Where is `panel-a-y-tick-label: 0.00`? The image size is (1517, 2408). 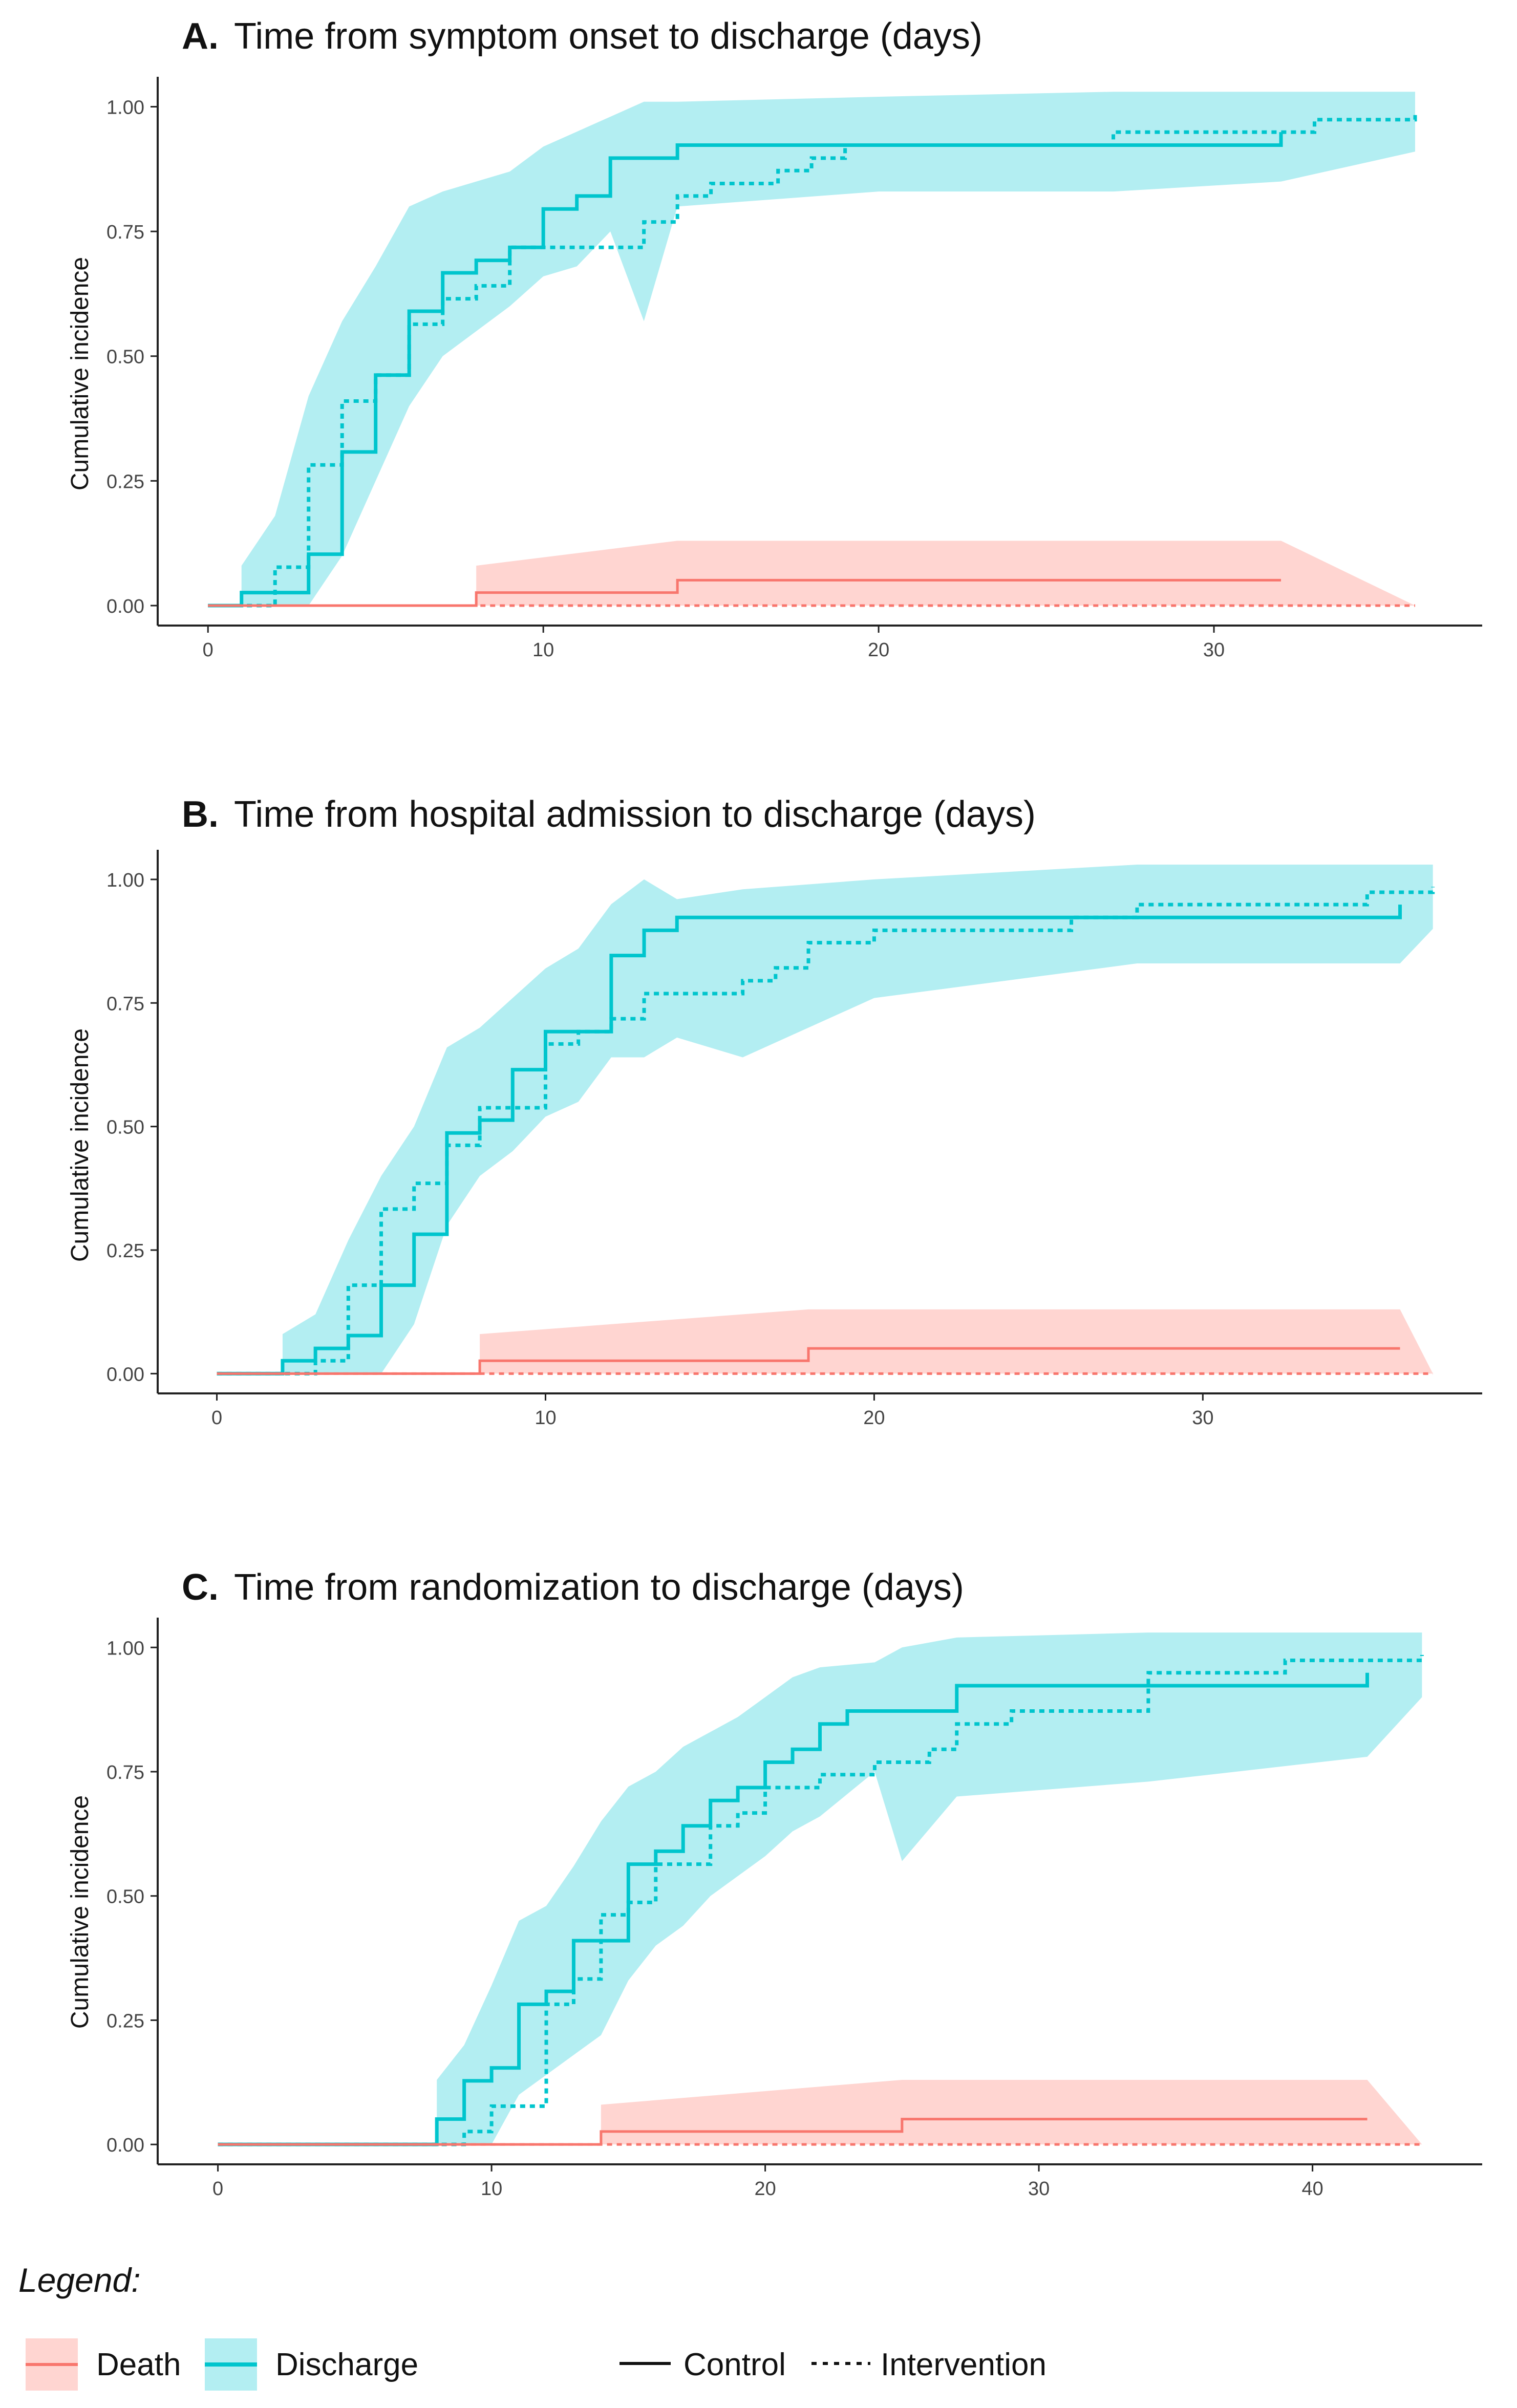 panel-a-y-tick-label: 0.00 is located at coordinates (125, 606).